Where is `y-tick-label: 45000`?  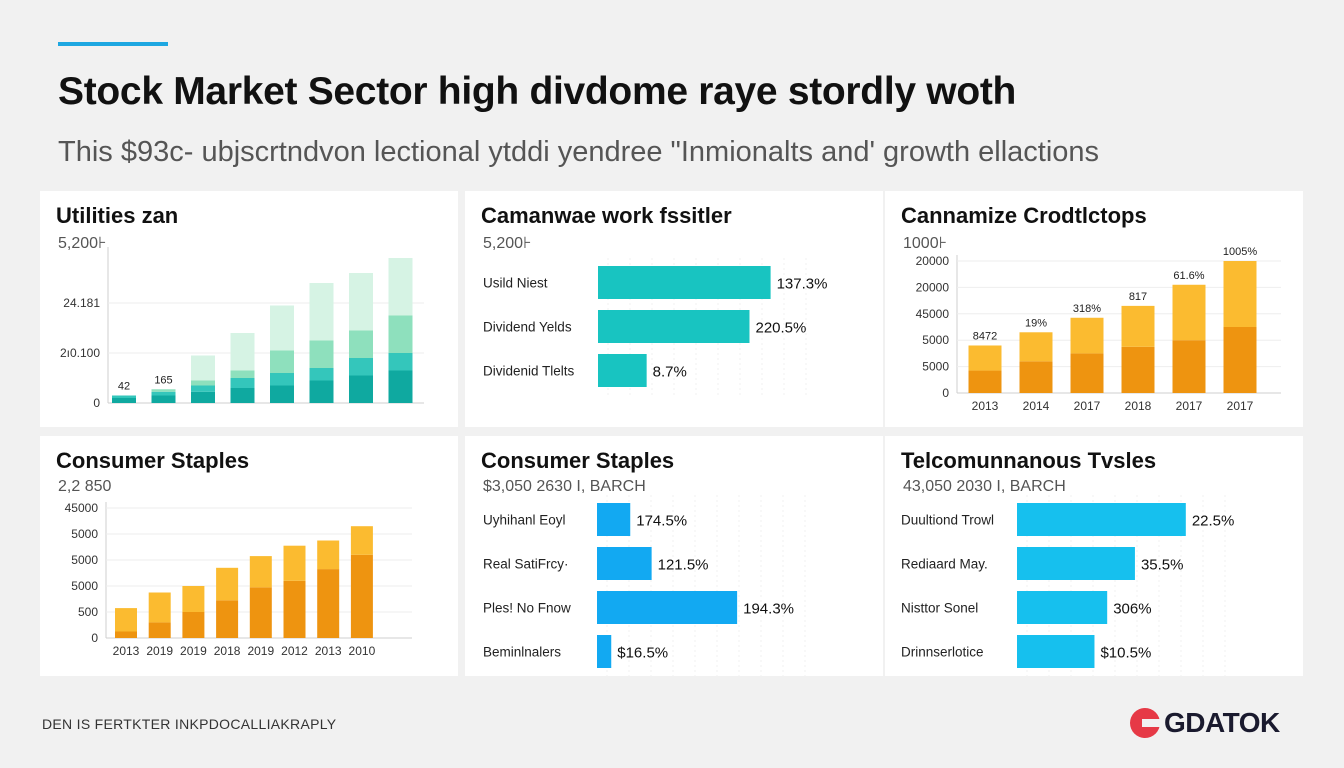
y-tick-label: 45000 is located at coordinates (933, 314).